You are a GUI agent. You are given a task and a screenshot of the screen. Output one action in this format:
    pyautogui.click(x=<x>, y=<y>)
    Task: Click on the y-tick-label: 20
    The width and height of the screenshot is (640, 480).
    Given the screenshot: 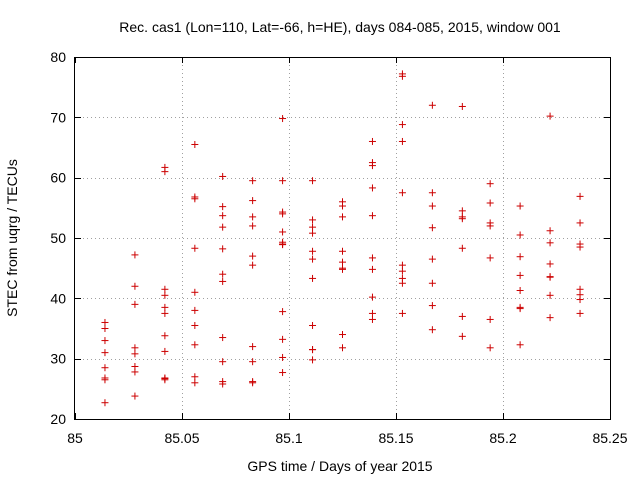 What is the action you would take?
    pyautogui.click(x=58, y=419)
    